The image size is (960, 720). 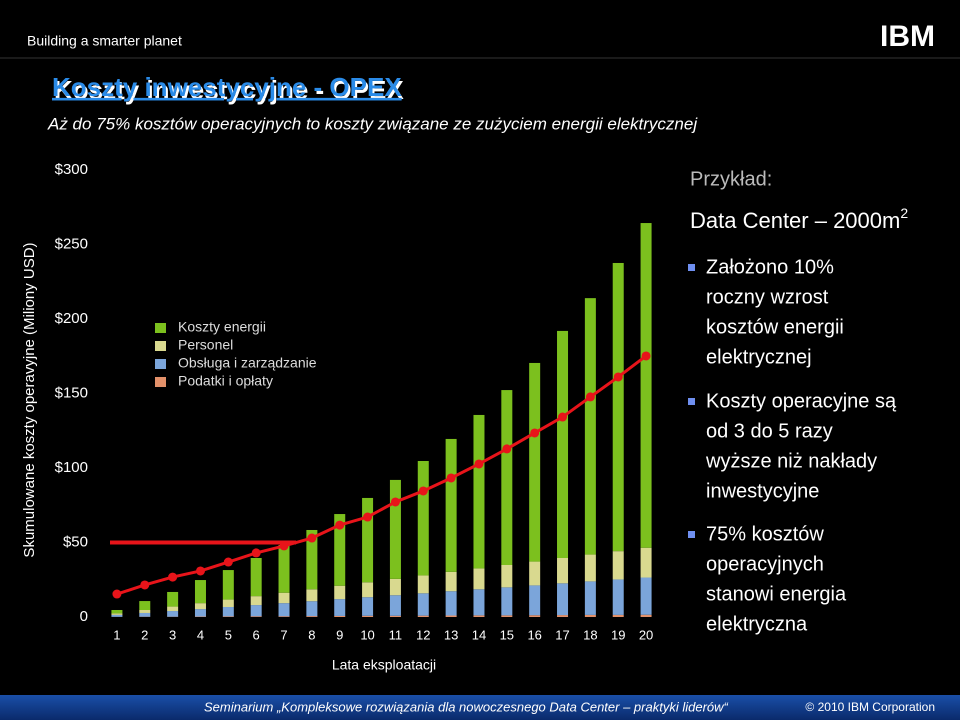 I want to click on x-axis-label: Lata eksploatacji, so click(x=384, y=665).